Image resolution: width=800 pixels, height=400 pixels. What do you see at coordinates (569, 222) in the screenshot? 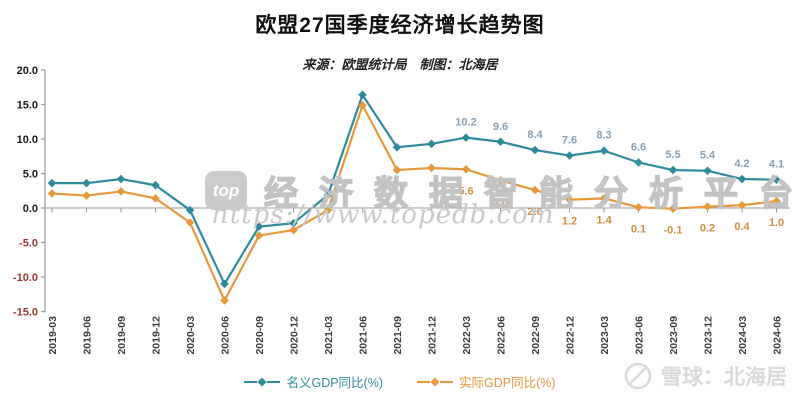
I see `data-point-label: 1.2` at bounding box center [569, 222].